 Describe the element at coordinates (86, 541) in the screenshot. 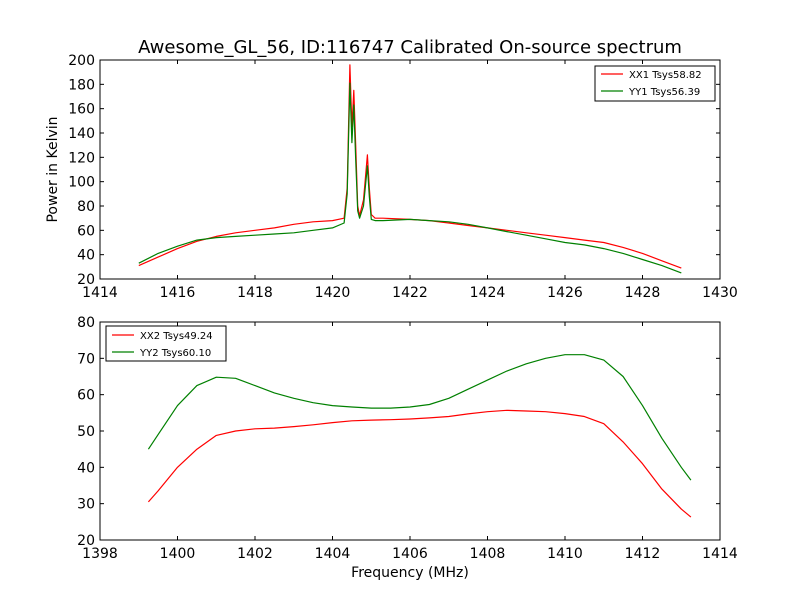

I see `bottom-y-tick-label: 20` at that location.